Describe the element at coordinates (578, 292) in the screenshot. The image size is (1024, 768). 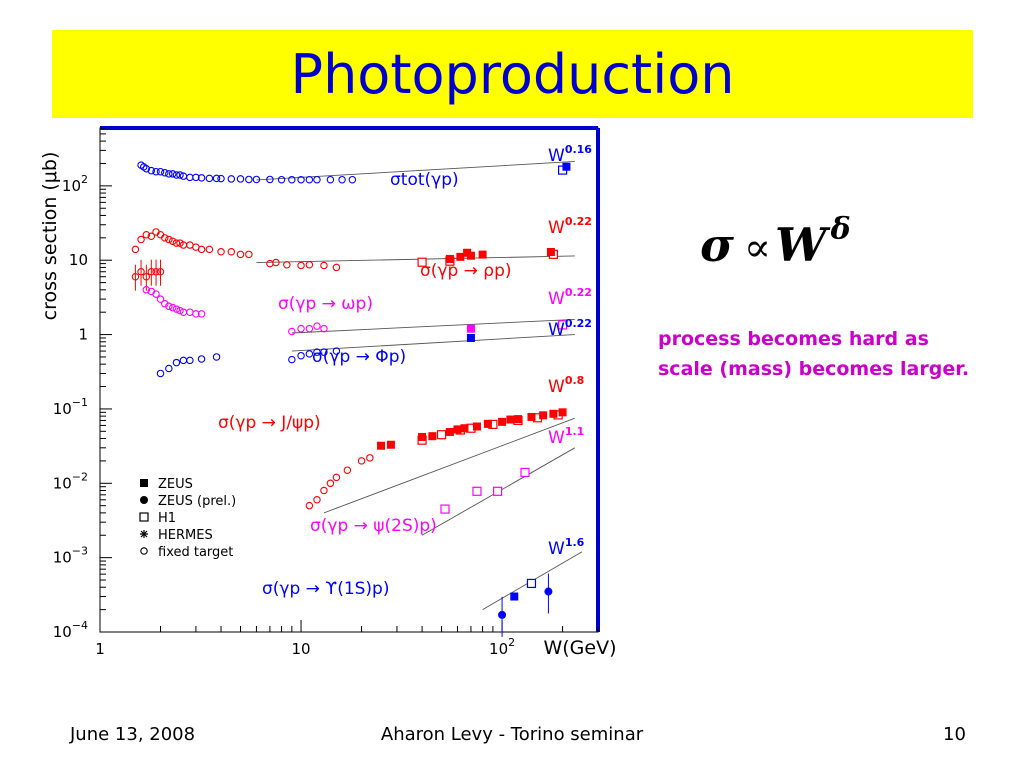
I see `fit-exponent-omega: 0.22` at that location.